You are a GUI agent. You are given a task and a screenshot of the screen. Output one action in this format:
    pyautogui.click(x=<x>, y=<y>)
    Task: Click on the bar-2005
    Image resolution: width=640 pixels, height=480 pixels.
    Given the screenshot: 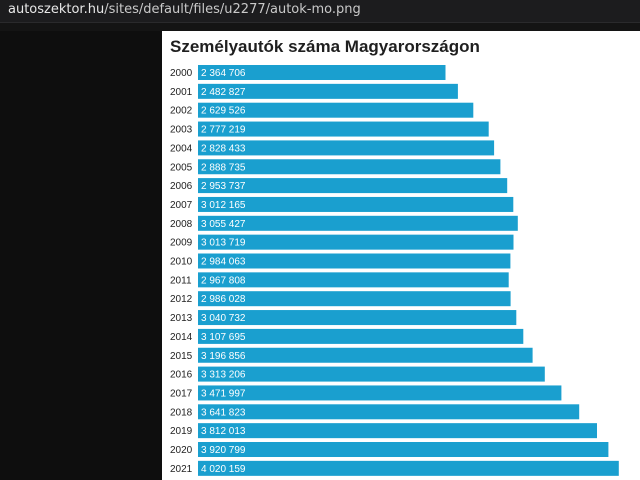 What is the action you would take?
    pyautogui.click(x=349, y=167)
    